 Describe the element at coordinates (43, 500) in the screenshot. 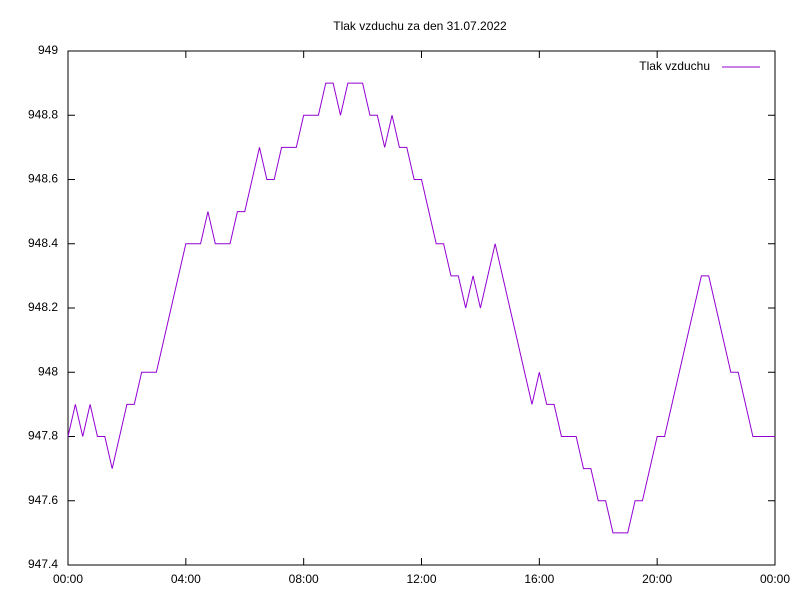

I see `y-tick-label: 947.6` at that location.